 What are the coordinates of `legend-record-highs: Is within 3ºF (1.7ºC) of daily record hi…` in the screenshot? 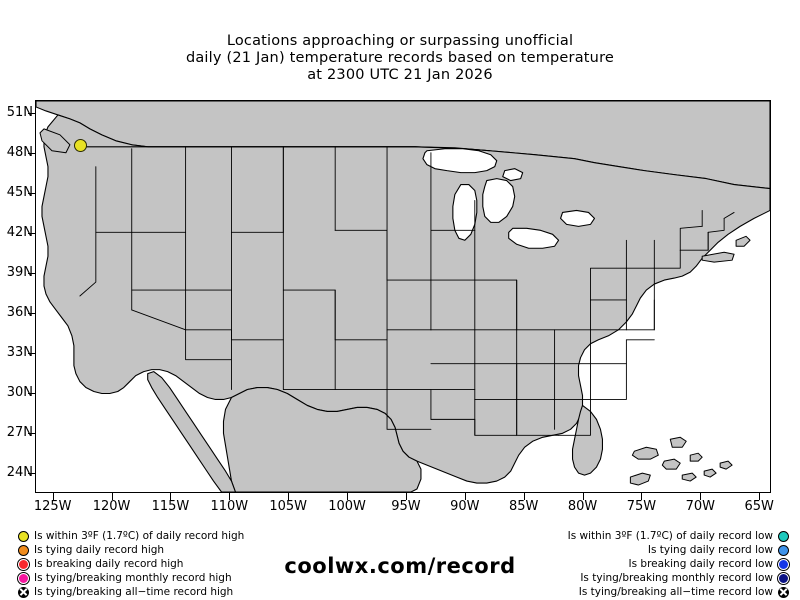 It's located at (133, 564).